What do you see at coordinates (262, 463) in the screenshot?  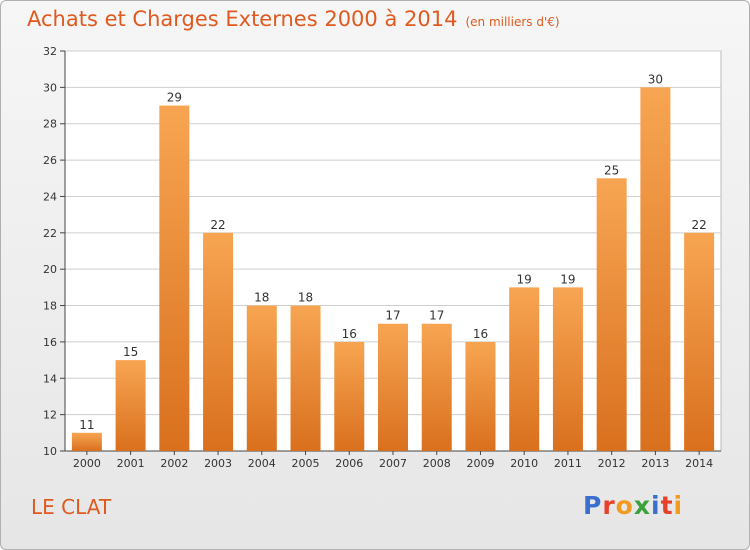 I see `x-tick-label: 2004` at bounding box center [262, 463].